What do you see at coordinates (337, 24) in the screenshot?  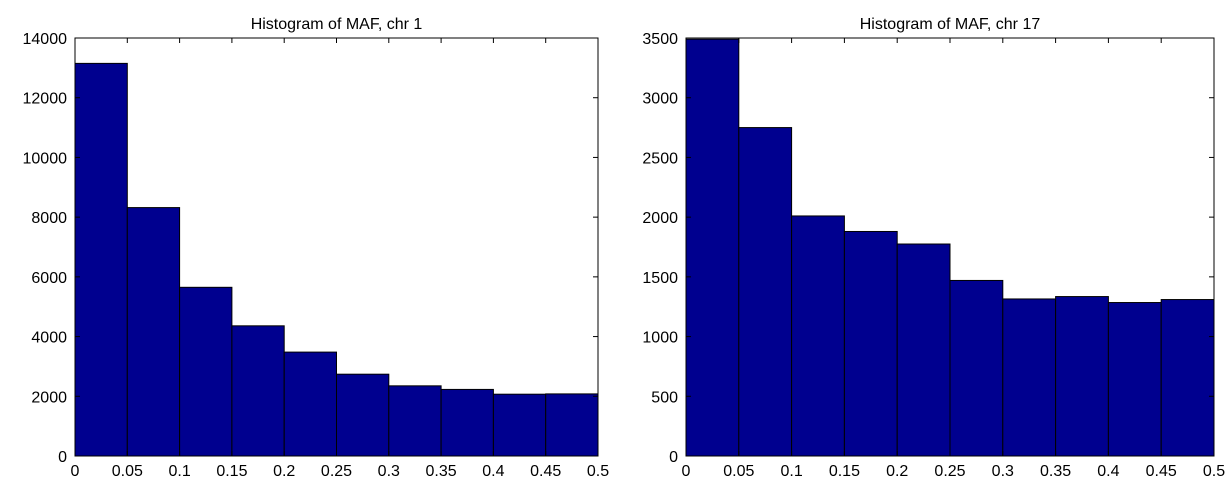 I see `chart-title: Histogram of MAF, chr 1` at bounding box center [337, 24].